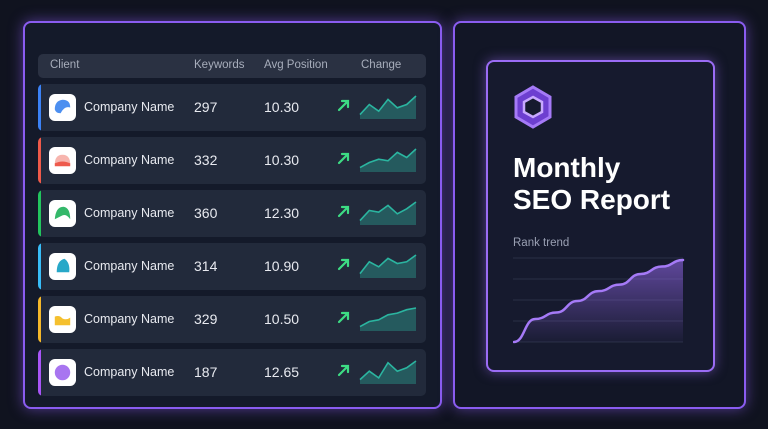 The height and width of the screenshot is (429, 768). I want to click on table-header: Client Keywords Avg Position Change, so click(232, 66).